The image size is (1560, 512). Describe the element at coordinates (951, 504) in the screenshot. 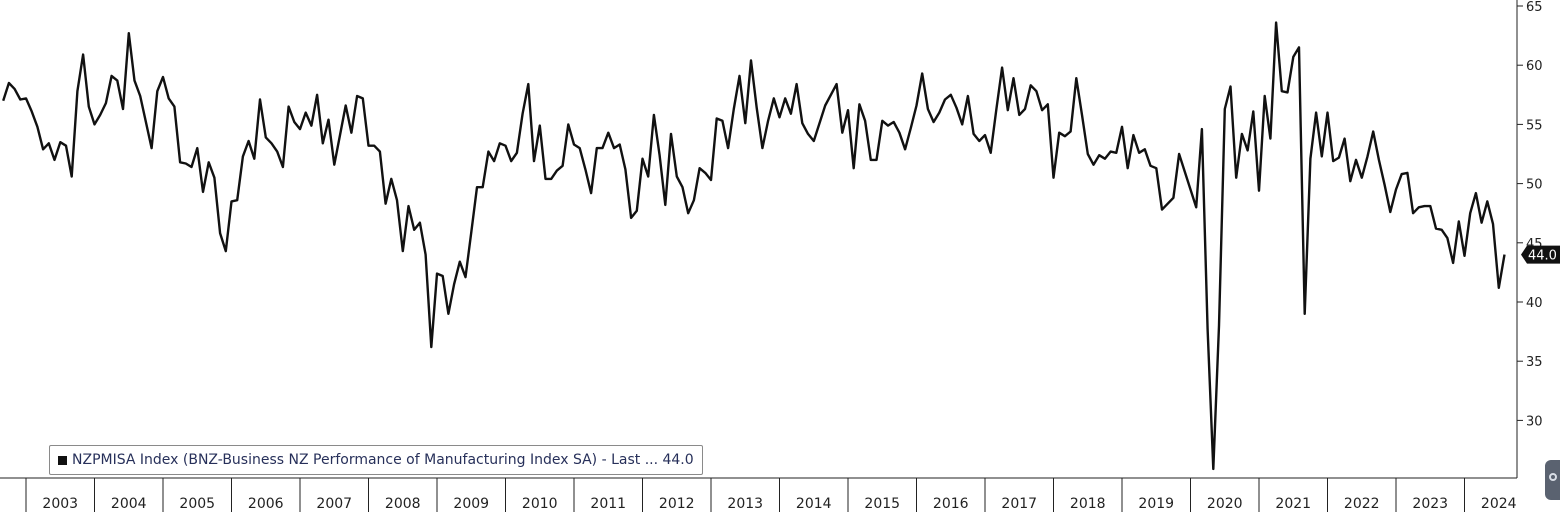

I see `x-tick-label: 2016` at that location.